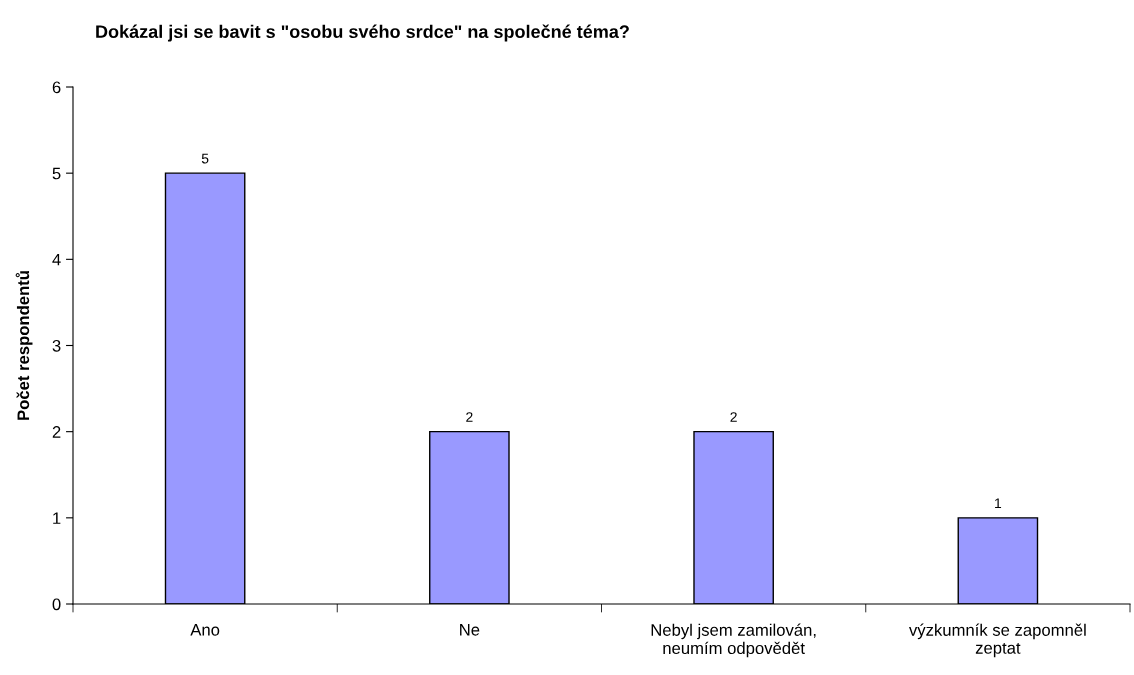 The height and width of the screenshot is (675, 1134). I want to click on x-tick-label: Nebyl jsem zamilován, neumím odpovědět, so click(733, 640).